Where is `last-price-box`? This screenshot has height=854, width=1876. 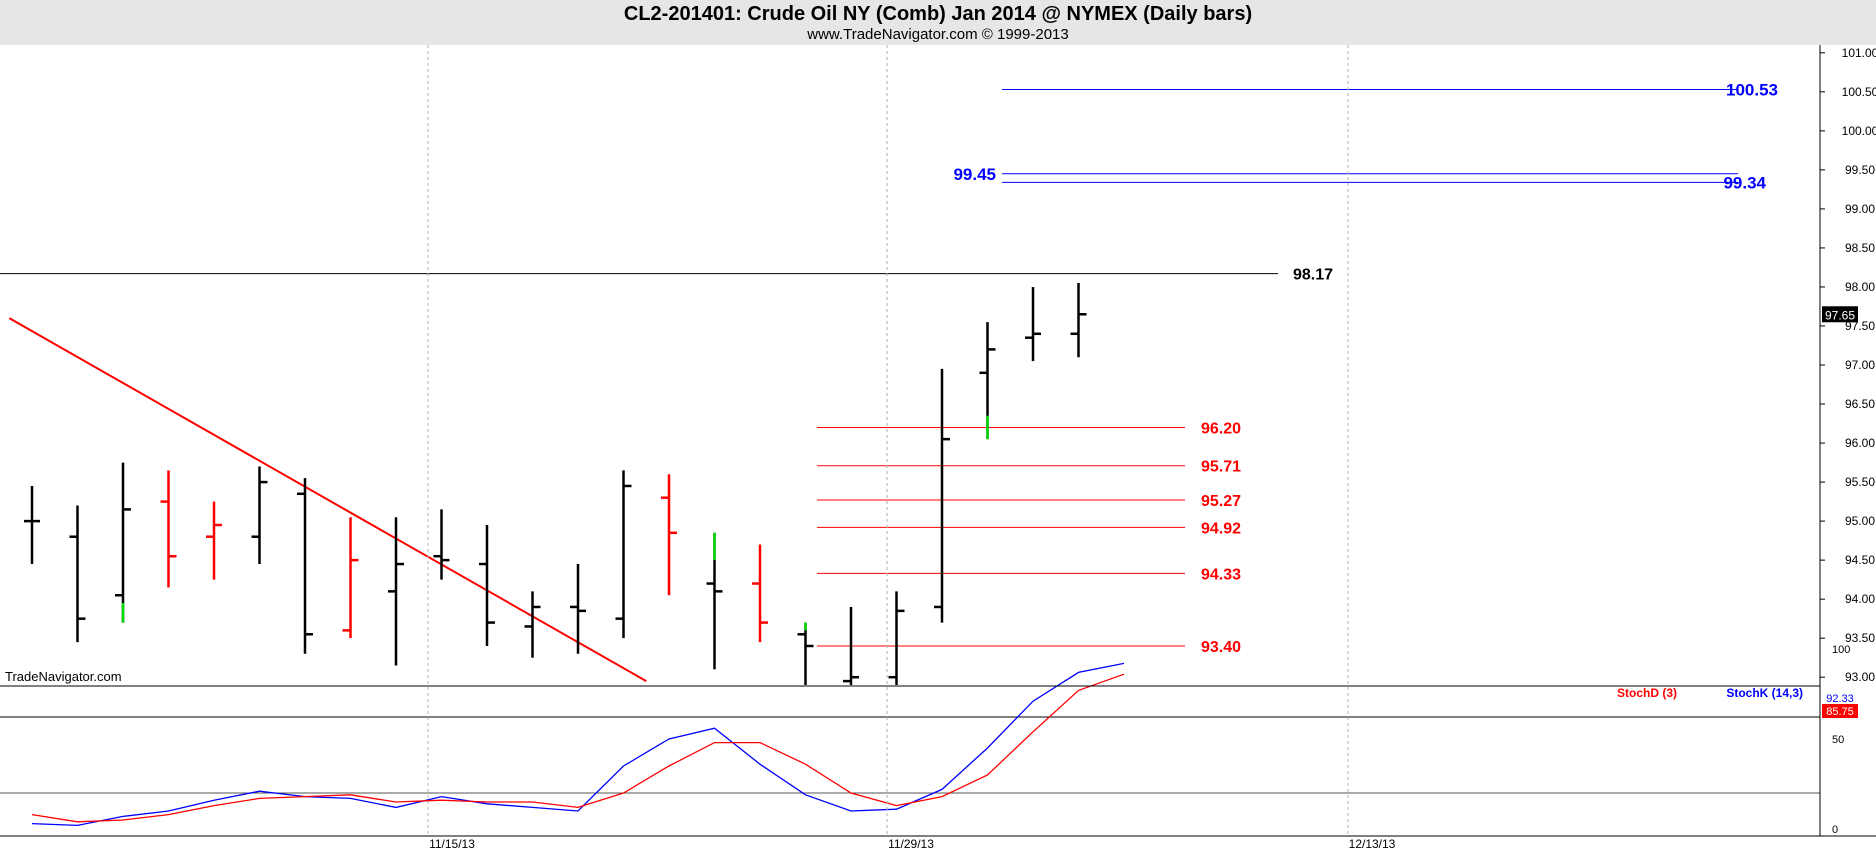 last-price-box is located at coordinates (1840, 314).